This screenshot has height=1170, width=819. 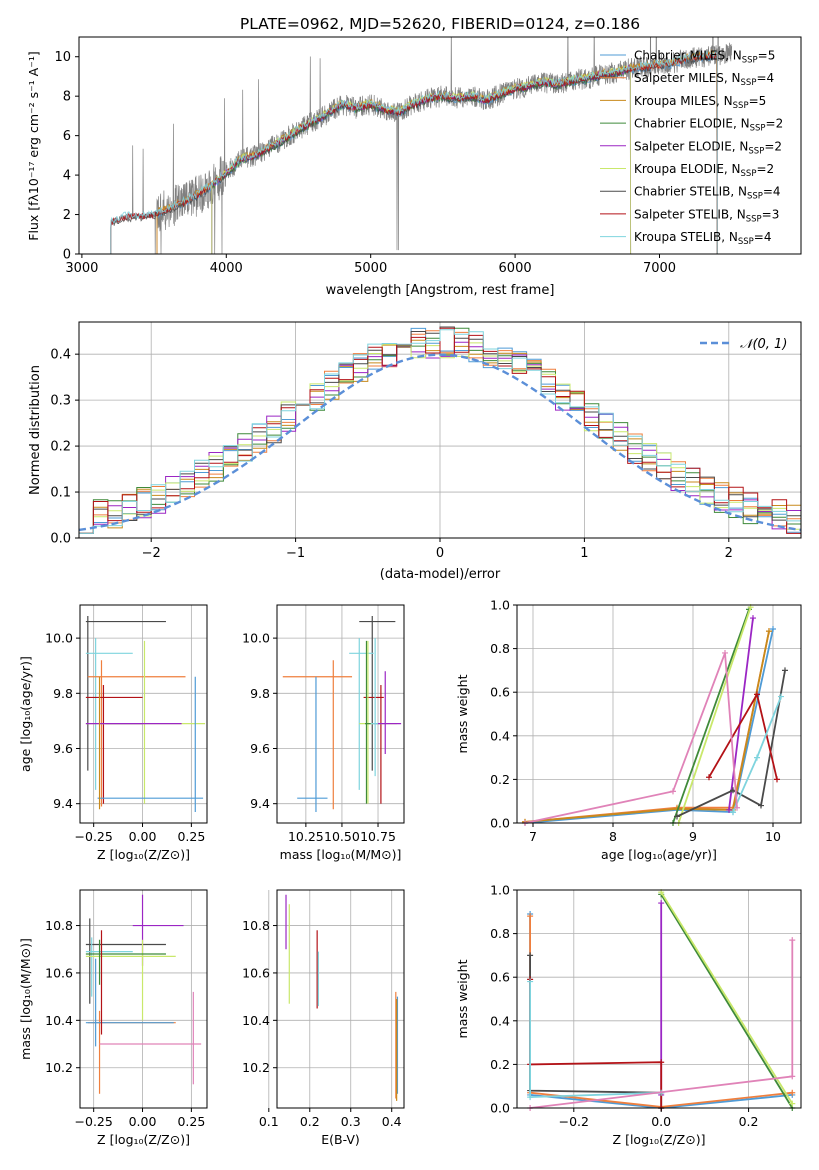 What do you see at coordinates (67, 215) in the screenshot?
I see `spectrum-y-tick-label: 2` at bounding box center [67, 215].